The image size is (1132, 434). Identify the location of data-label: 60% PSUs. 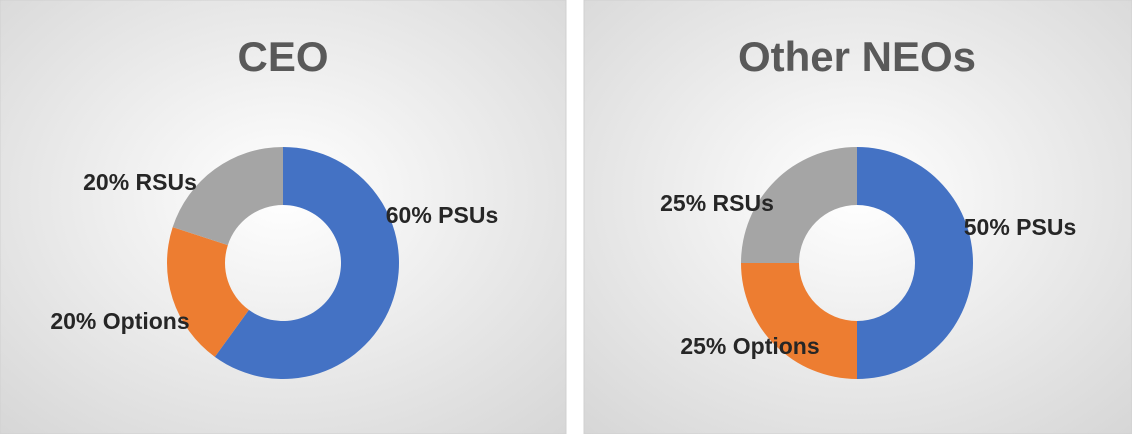
(442, 215).